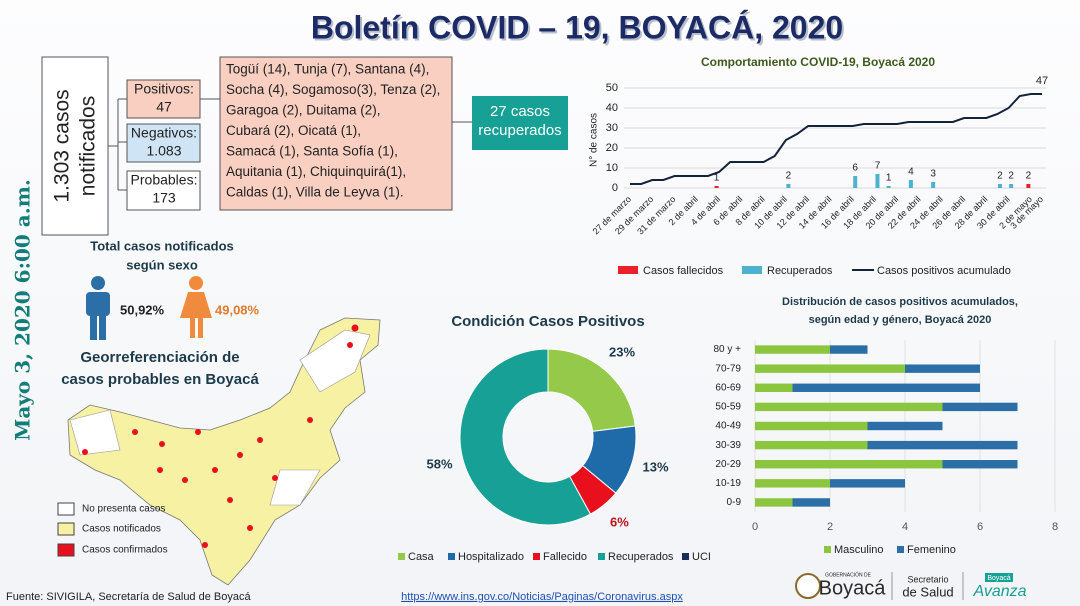  Describe the element at coordinates (728, 464) in the screenshot. I see `y-tick-label: 20-29` at that location.